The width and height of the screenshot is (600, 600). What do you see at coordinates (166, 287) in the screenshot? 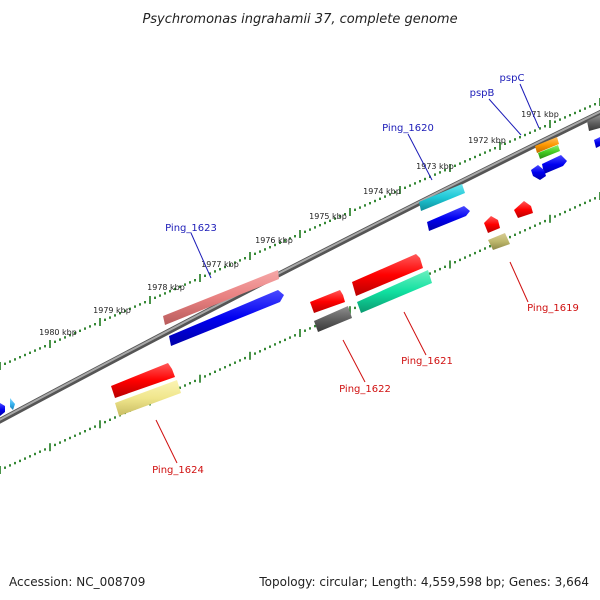
I see `scale-label-1978: 1978 kbp` at bounding box center [166, 287].